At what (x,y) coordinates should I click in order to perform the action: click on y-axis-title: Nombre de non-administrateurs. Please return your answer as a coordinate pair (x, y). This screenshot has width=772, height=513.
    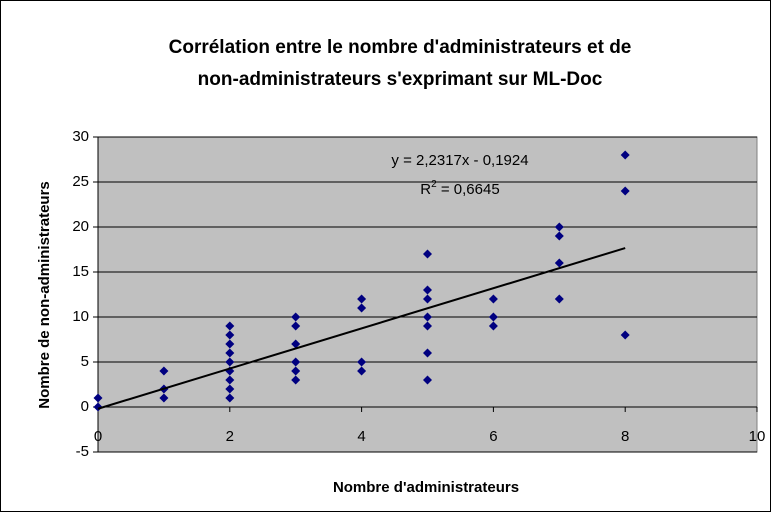
    Looking at the image, I should click on (44, 295).